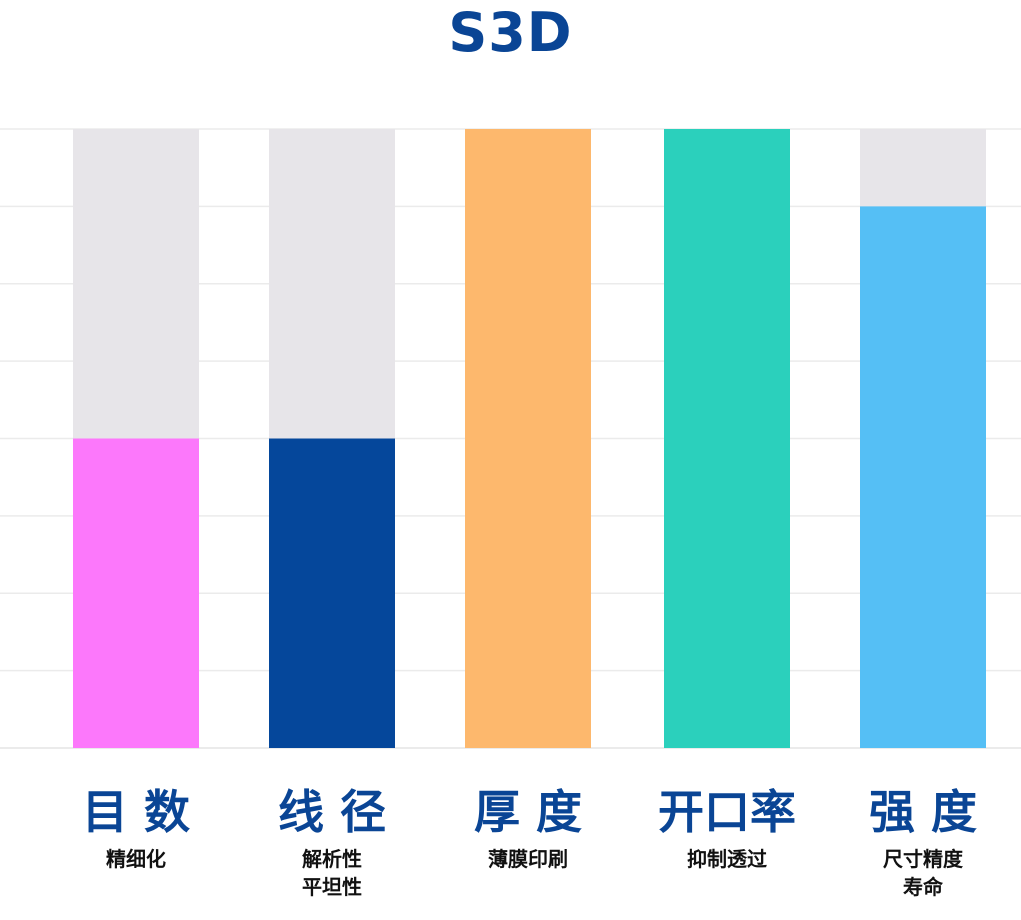 The width and height of the screenshot is (1021, 920). What do you see at coordinates (727, 859) in the screenshot?
I see `category-sublabel: 抑制透过` at bounding box center [727, 859].